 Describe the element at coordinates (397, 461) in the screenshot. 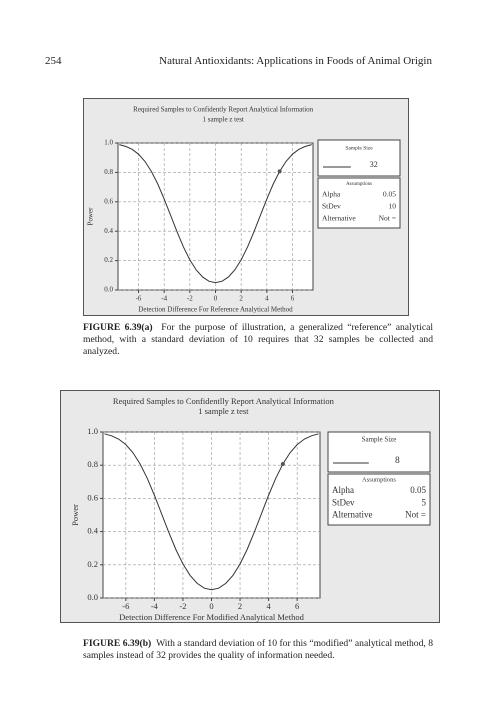

I see `legend-label: 8` at that location.